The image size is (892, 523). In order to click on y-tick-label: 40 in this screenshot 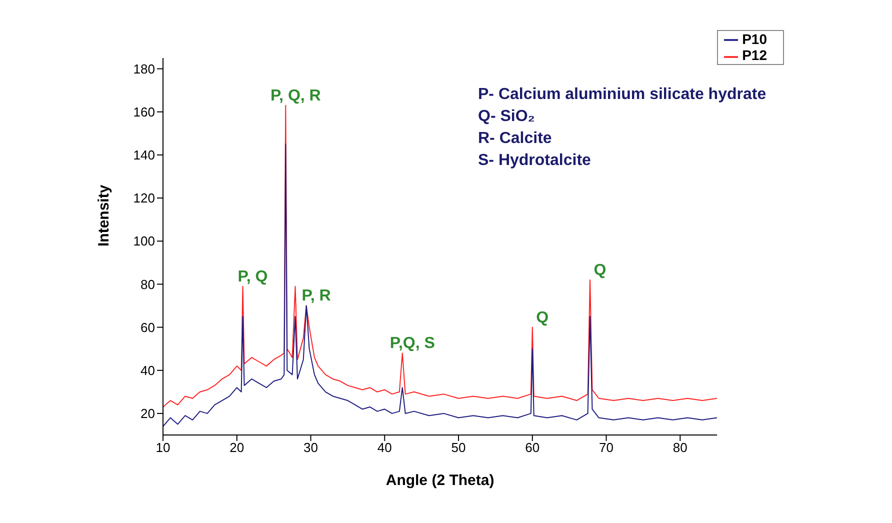, I will do `click(147, 370)`.